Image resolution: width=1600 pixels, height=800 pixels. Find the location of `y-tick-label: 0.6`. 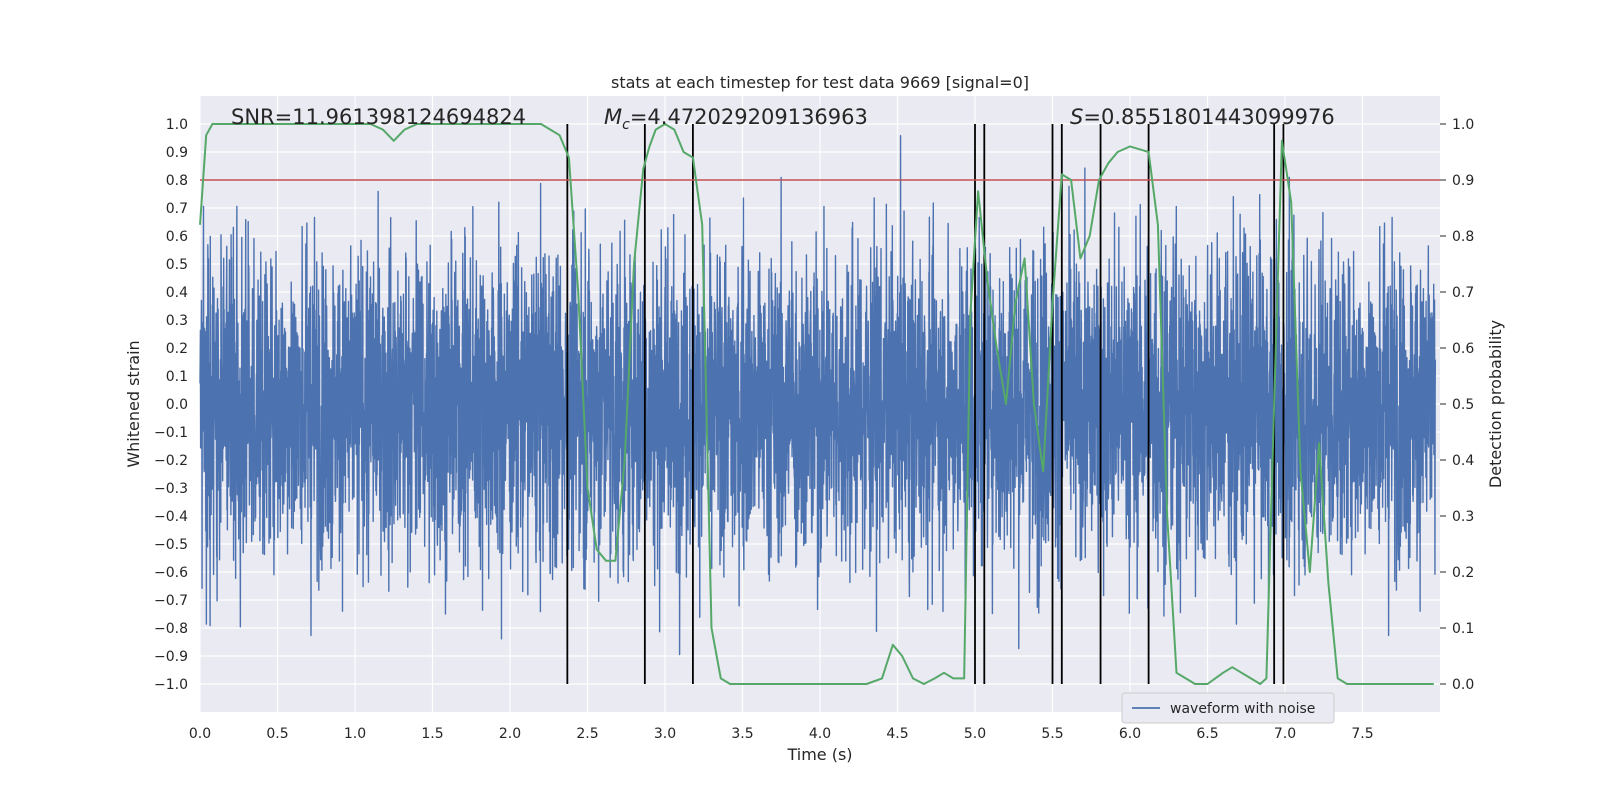

y-tick-label: 0.6 is located at coordinates (177, 237).